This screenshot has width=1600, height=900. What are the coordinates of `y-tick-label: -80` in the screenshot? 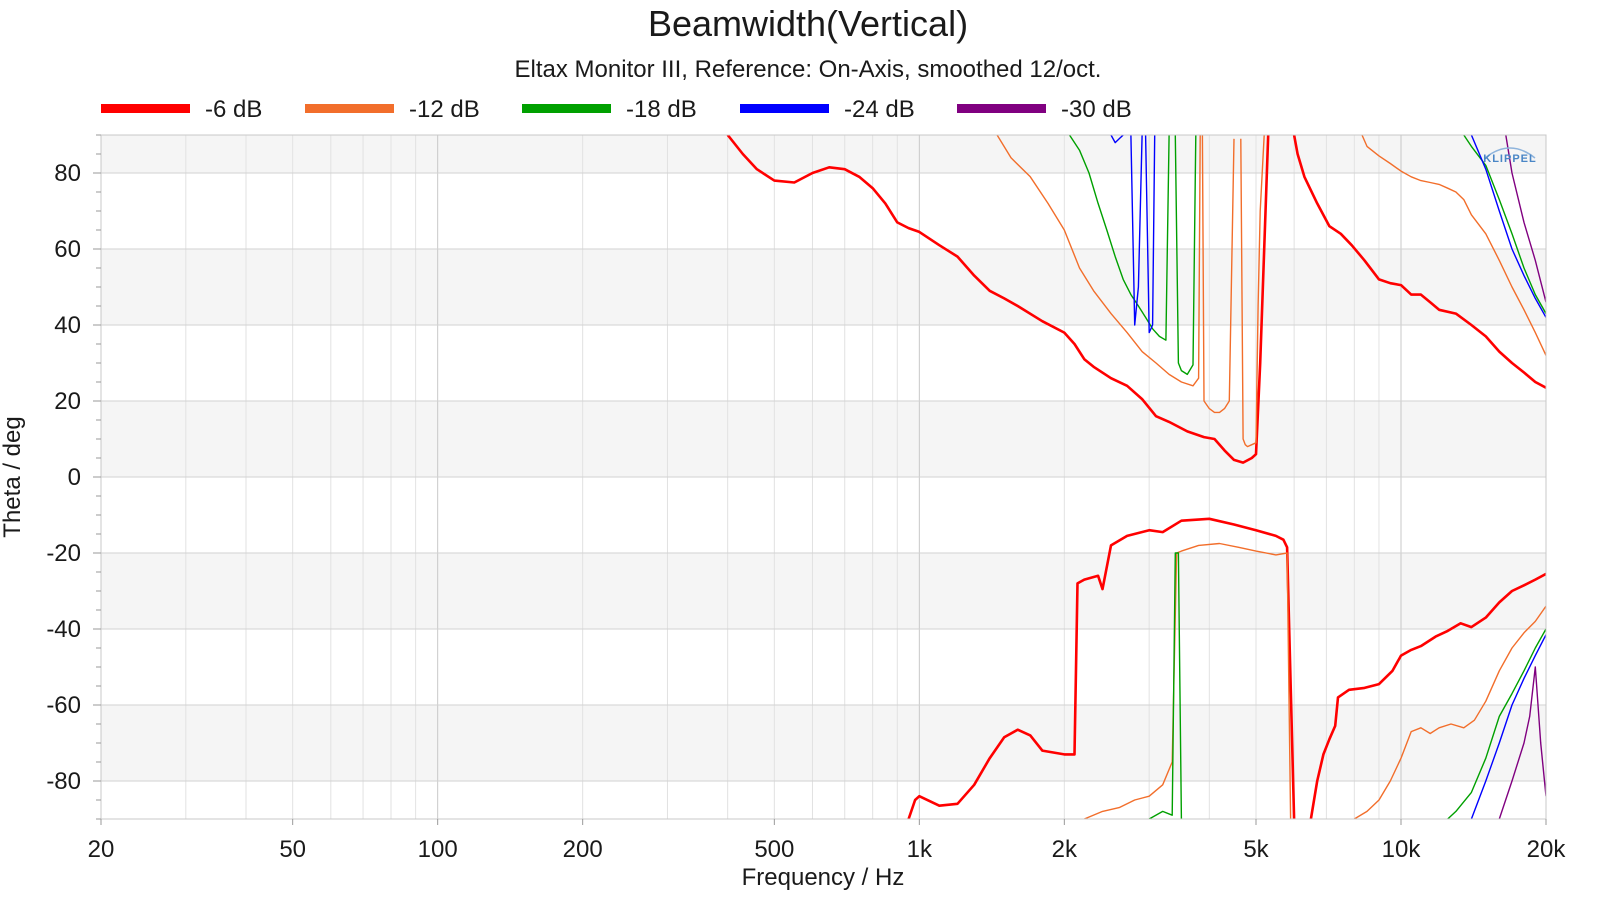 It's located at (63, 781).